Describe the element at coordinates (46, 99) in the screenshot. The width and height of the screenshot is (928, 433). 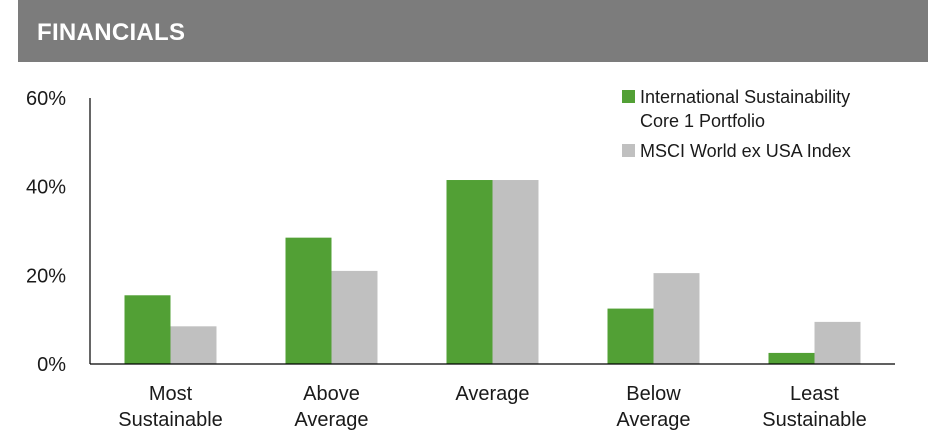
I see `y-tick-label: 60%` at that location.